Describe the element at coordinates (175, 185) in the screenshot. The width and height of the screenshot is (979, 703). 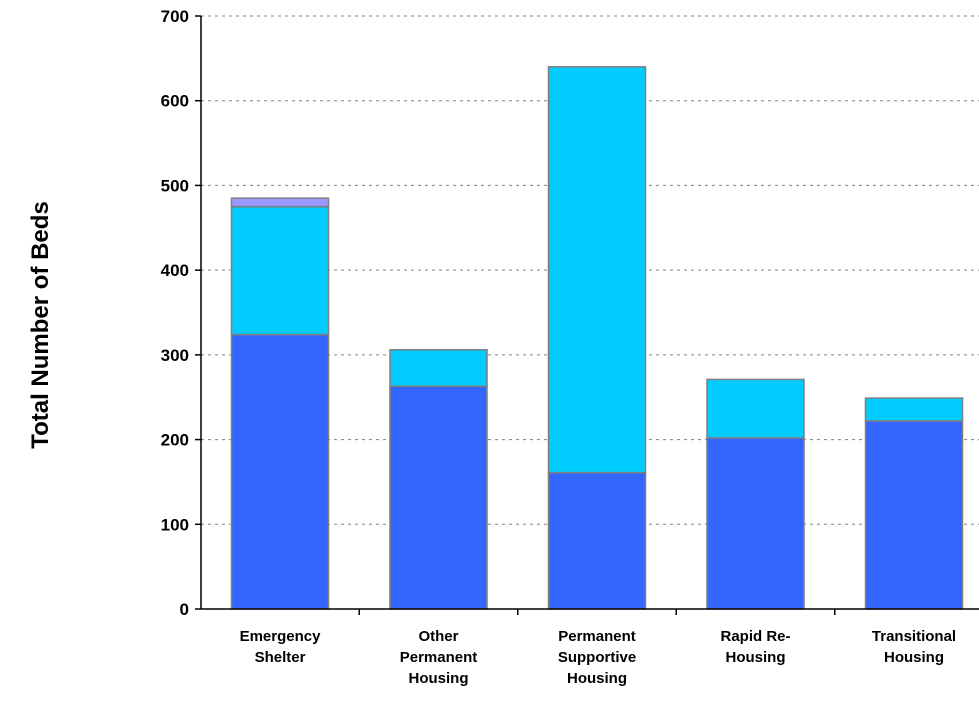
I see `y-tick-label: 500` at that location.